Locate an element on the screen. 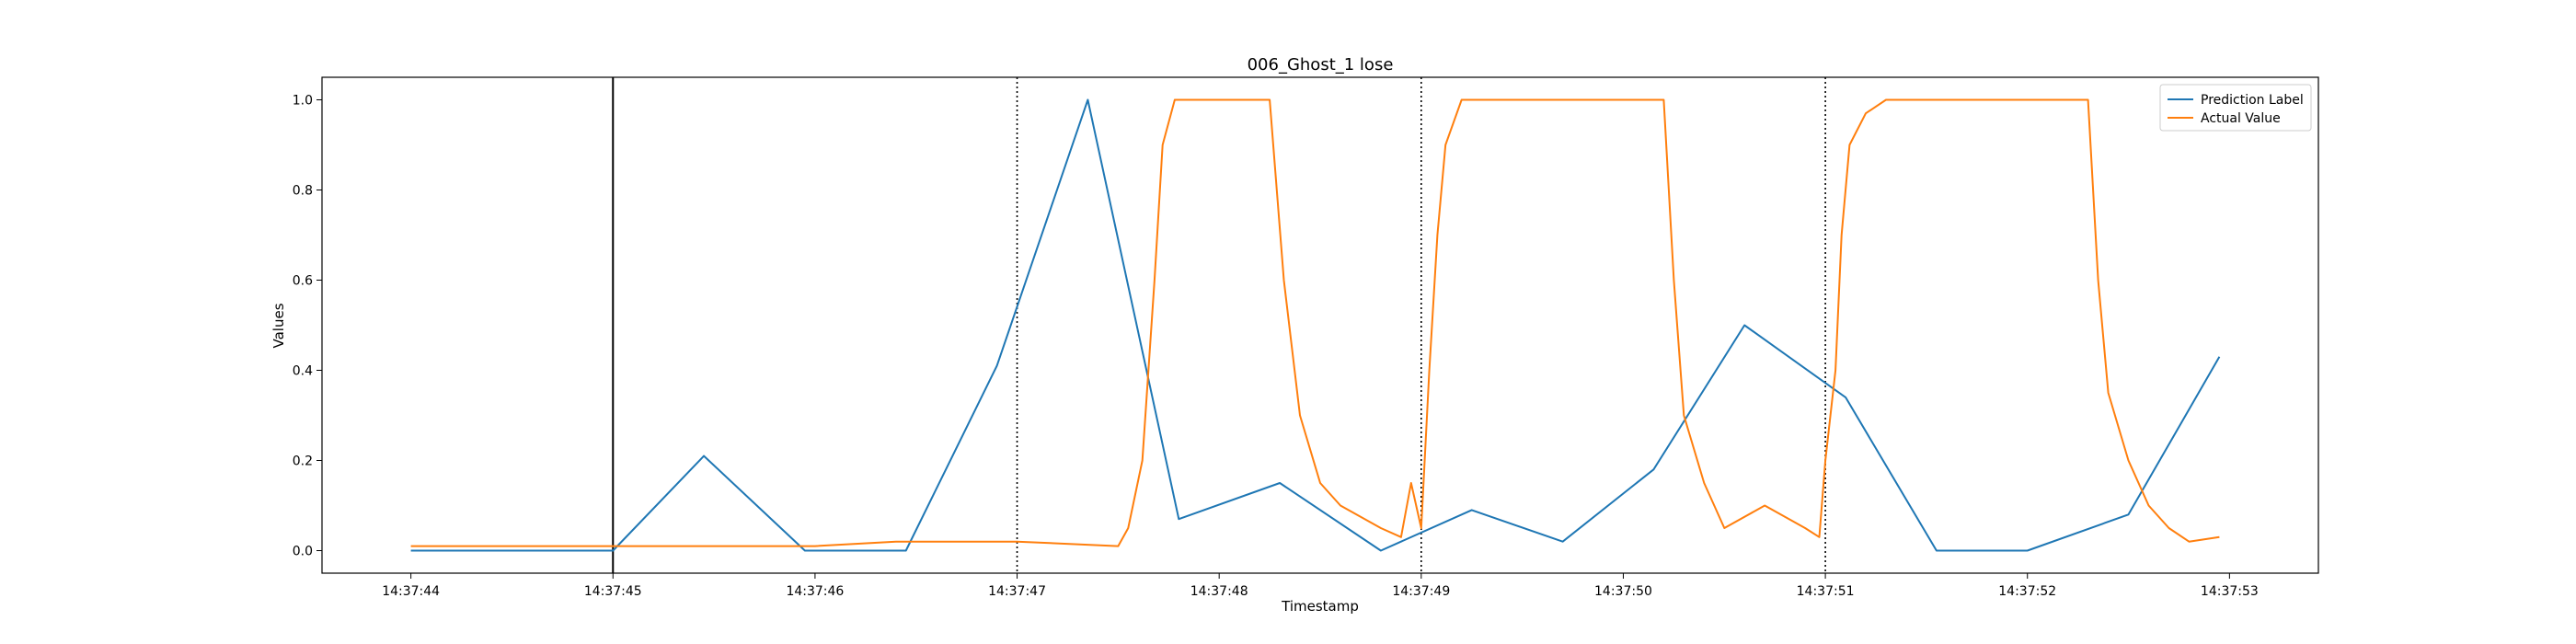  legend-box is located at coordinates (2235, 108).